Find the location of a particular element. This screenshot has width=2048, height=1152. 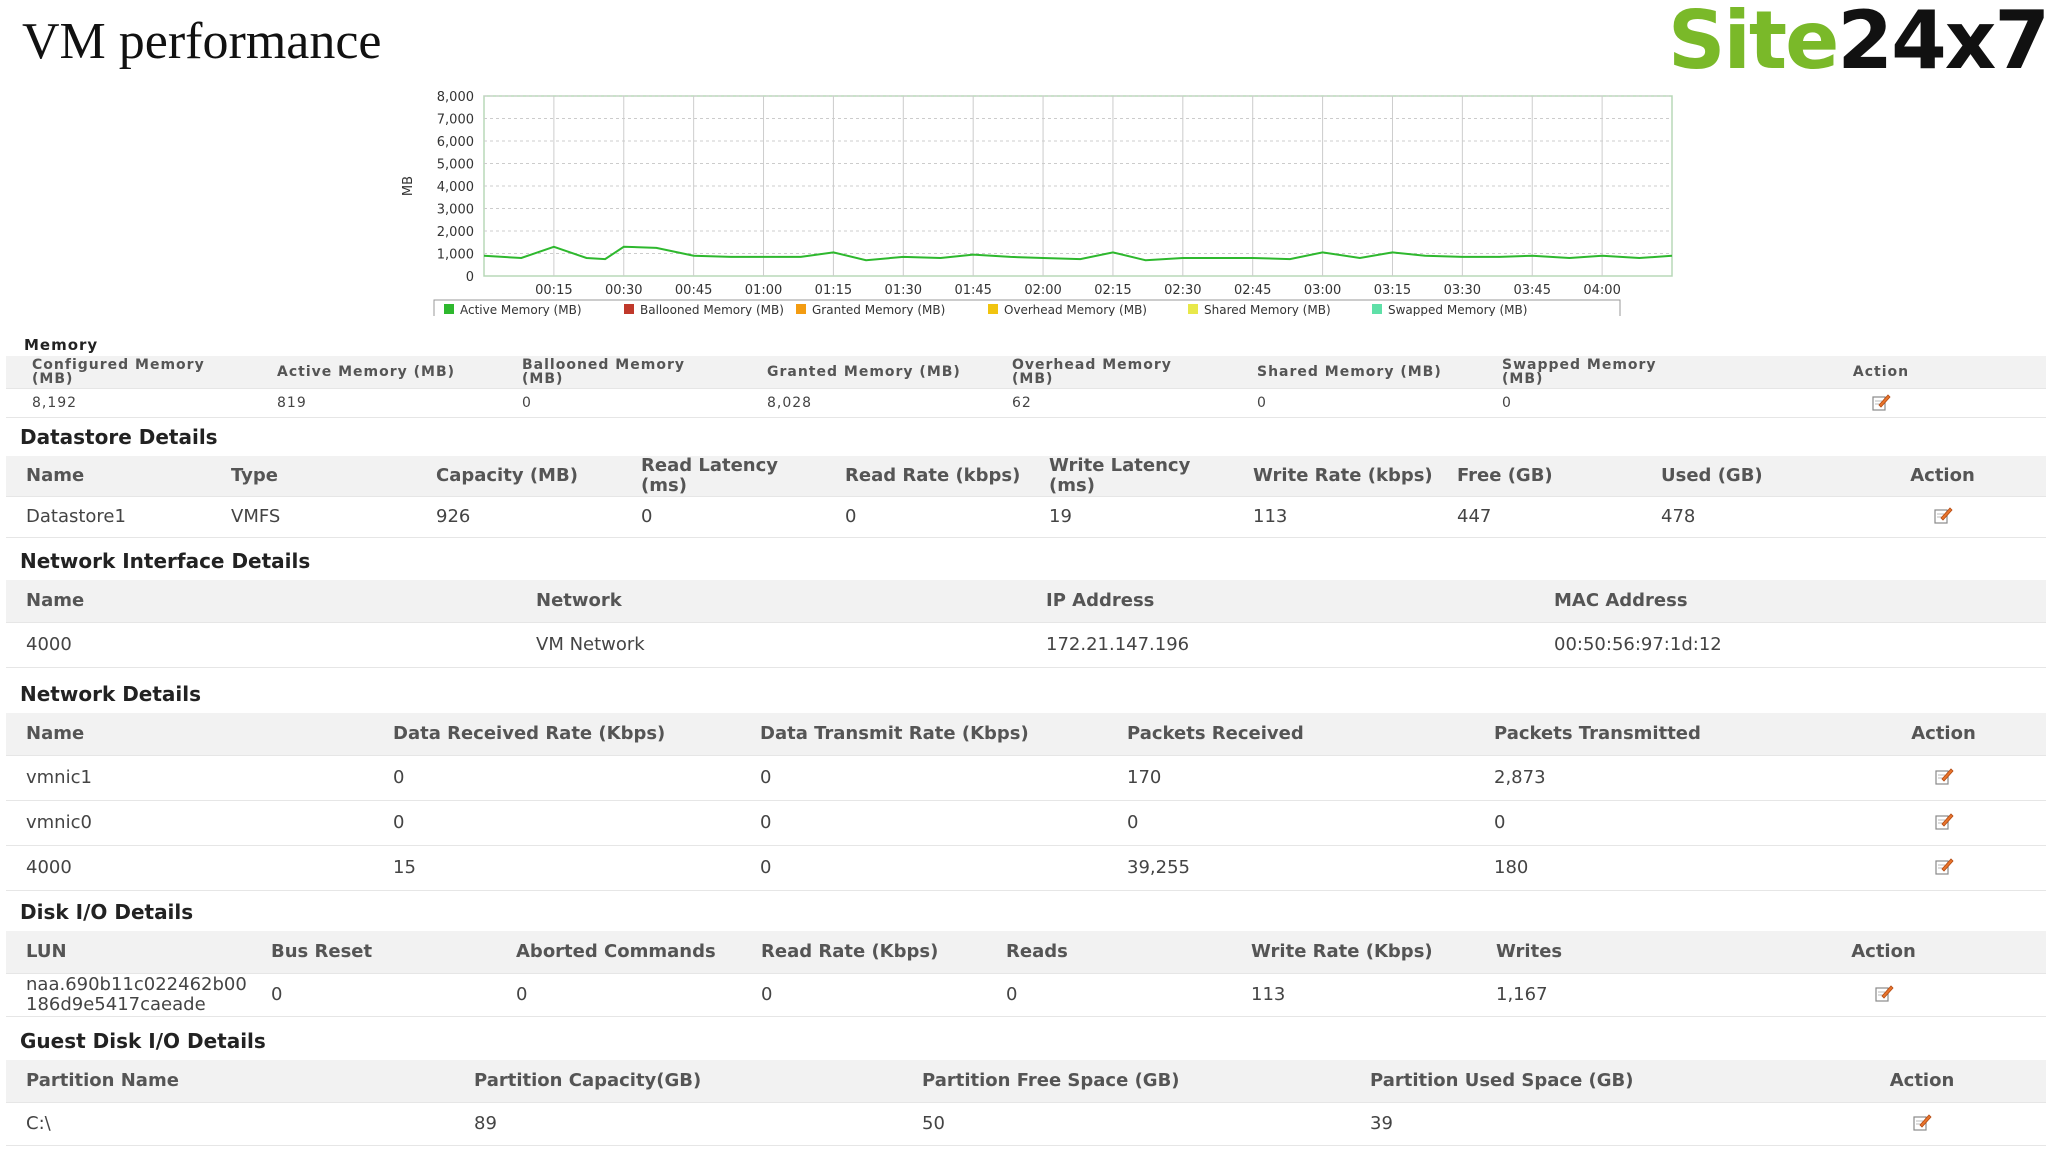

table-cell: VM Network is located at coordinates (590, 644).